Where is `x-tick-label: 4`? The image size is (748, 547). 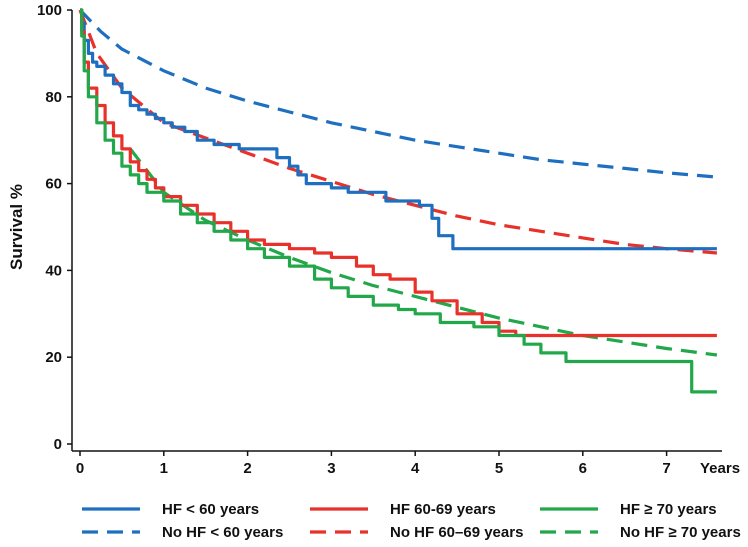
x-tick-label: 4 is located at coordinates (415, 468).